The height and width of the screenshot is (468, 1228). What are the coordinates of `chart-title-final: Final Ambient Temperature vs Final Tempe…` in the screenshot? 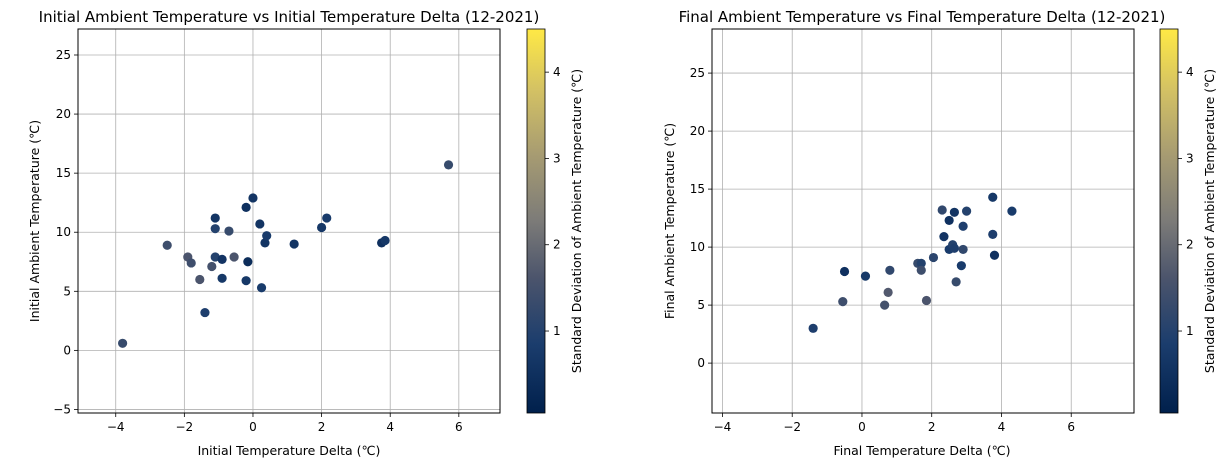 It's located at (922, 17).